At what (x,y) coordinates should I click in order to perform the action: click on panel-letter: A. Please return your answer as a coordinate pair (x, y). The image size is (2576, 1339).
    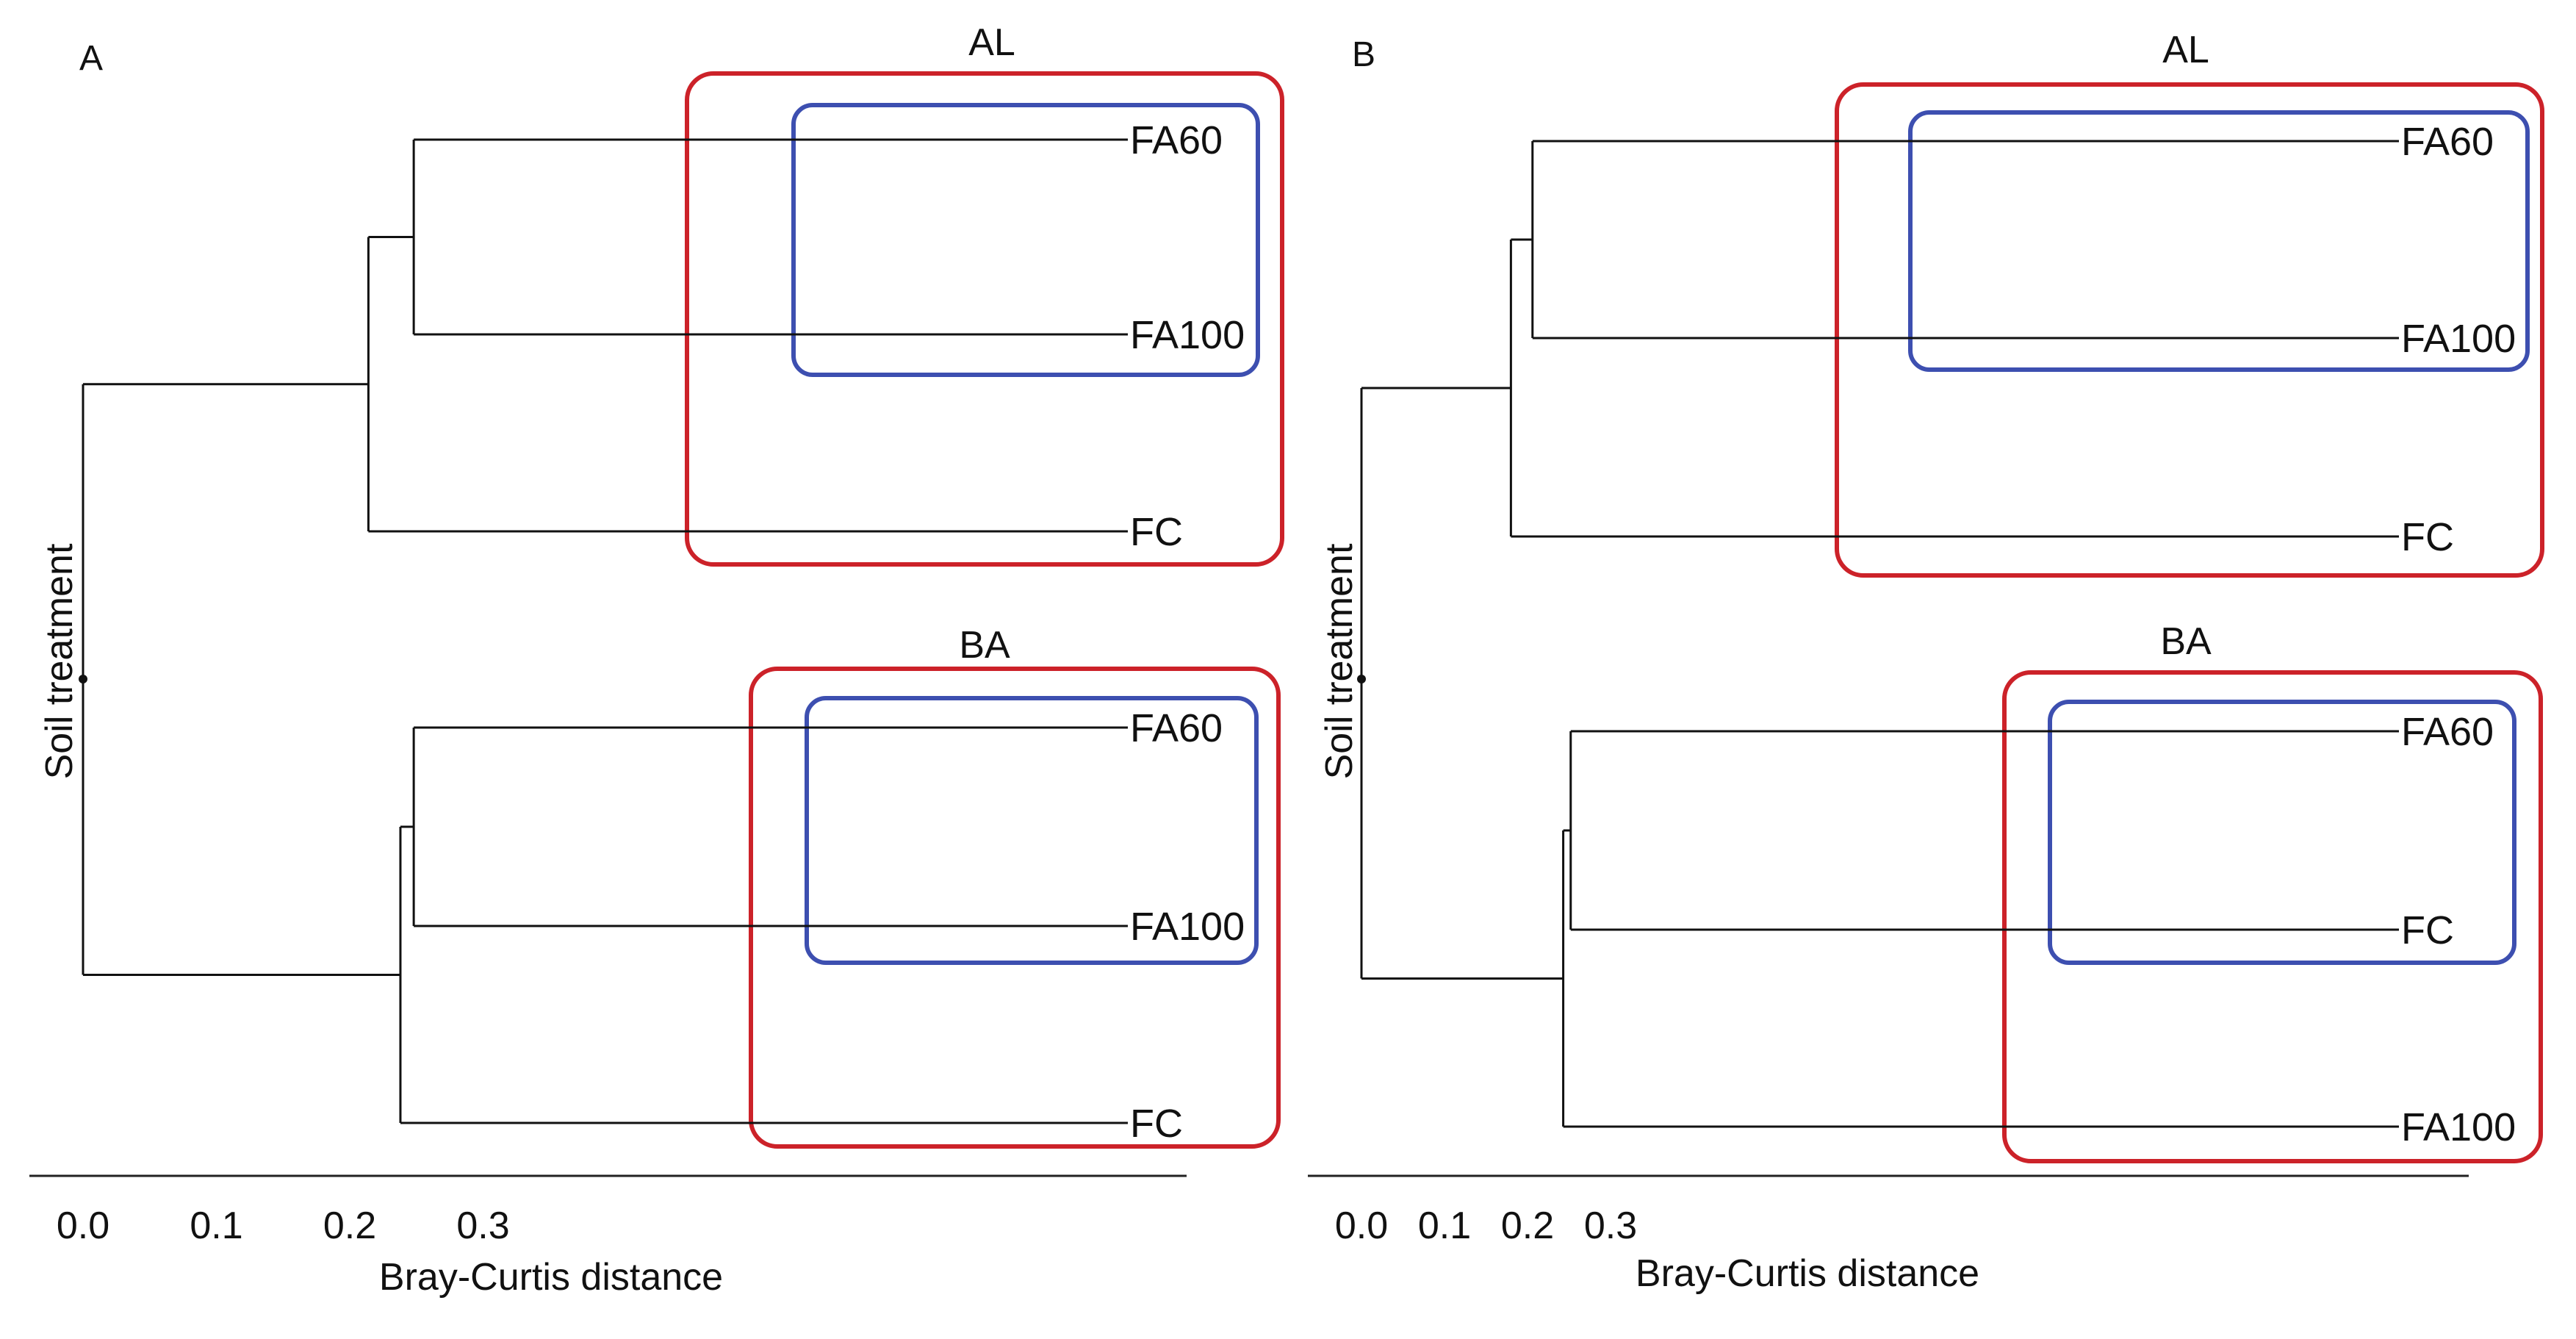
    Looking at the image, I should click on (91, 59).